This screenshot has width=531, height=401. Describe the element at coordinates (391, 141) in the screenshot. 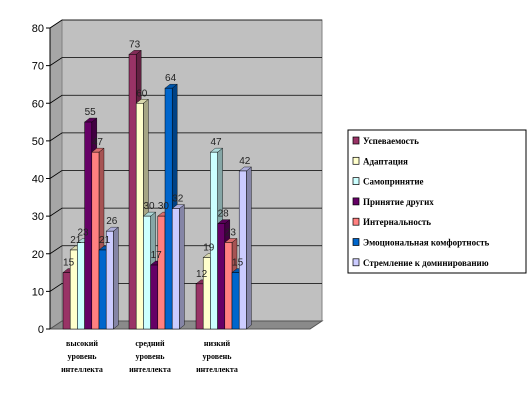

I see `legend-label: Успеваемость` at that location.